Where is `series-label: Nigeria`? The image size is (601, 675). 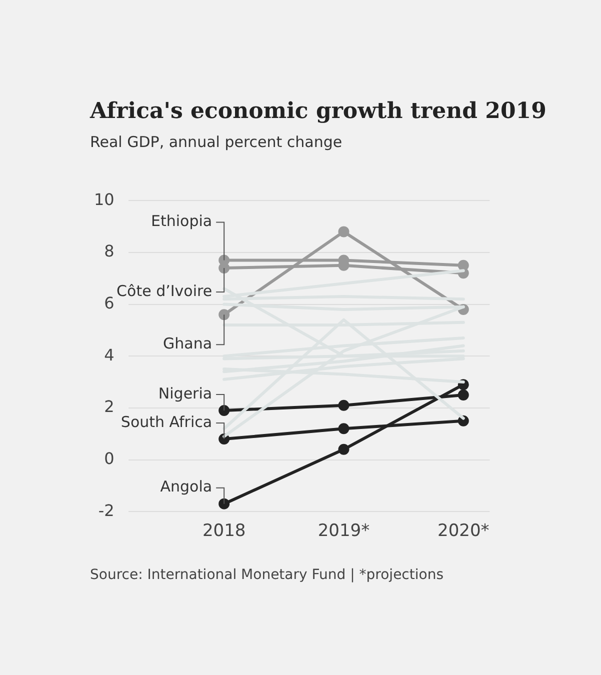 series-label: Nigeria is located at coordinates (185, 393).